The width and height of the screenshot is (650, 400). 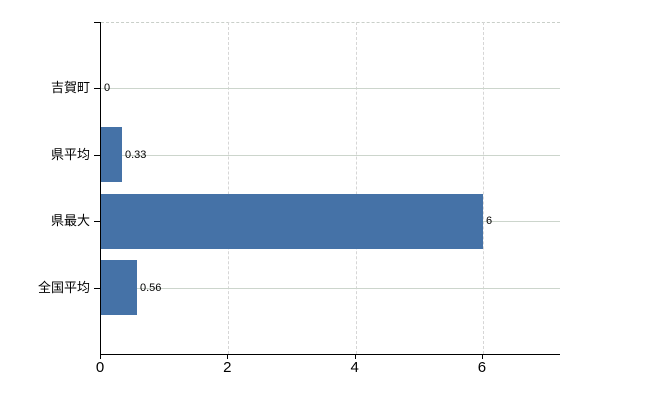 What do you see at coordinates (151, 287) in the screenshot?
I see `value-label: 0.56` at bounding box center [151, 287].